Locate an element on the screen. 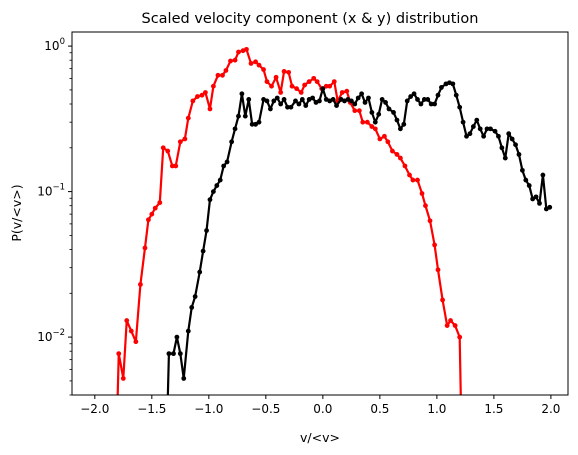 Image resolution: width=578 pixels, height=455 pixels. y-tick-label: 10⁻² is located at coordinates (51, 336).